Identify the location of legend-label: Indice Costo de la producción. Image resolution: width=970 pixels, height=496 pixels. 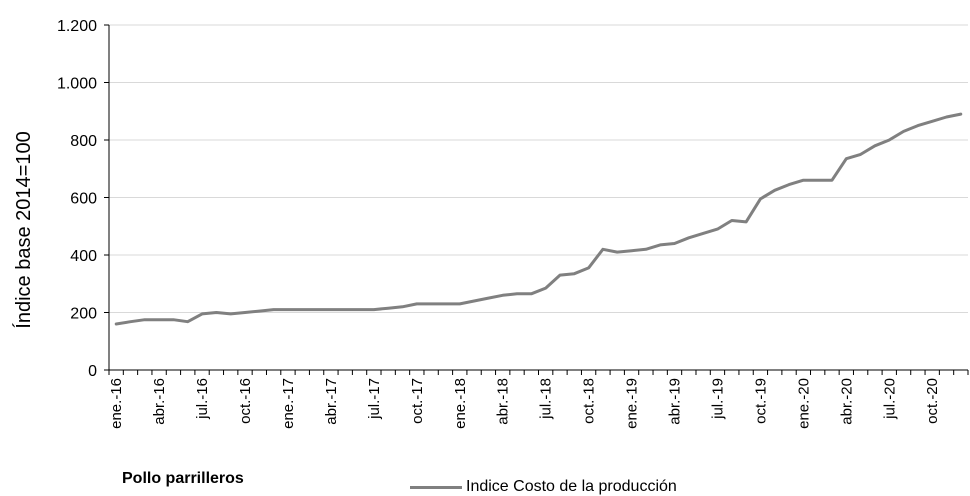
(571, 486).